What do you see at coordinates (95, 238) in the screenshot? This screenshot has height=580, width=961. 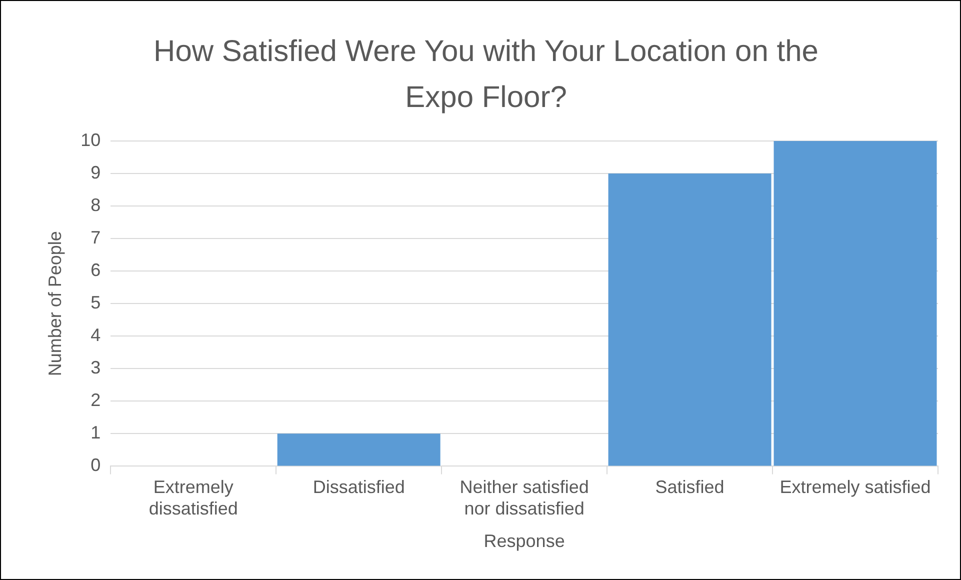 I see `y-tick-label: 7` at bounding box center [95, 238].